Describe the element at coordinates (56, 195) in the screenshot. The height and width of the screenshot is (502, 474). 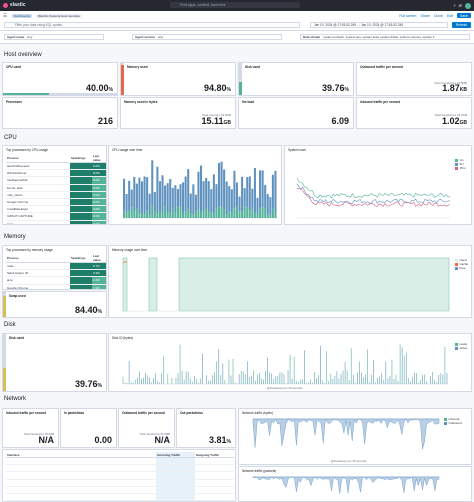
I see `table-row: mds_stores 0.0%` at that location.